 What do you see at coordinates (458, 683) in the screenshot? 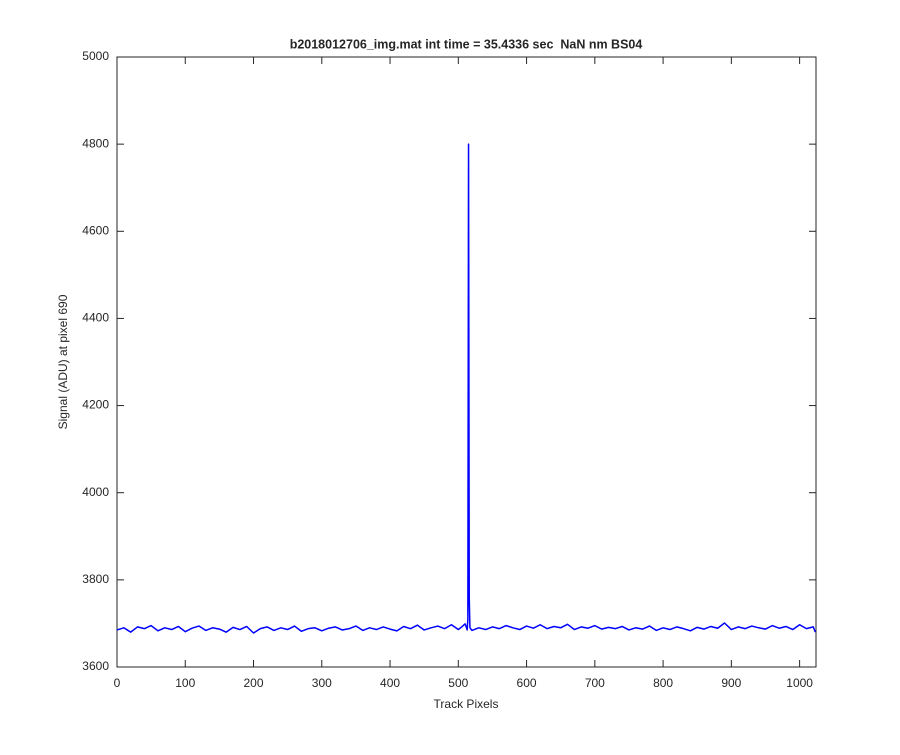
I see `x-tick-label: 500` at bounding box center [458, 683].